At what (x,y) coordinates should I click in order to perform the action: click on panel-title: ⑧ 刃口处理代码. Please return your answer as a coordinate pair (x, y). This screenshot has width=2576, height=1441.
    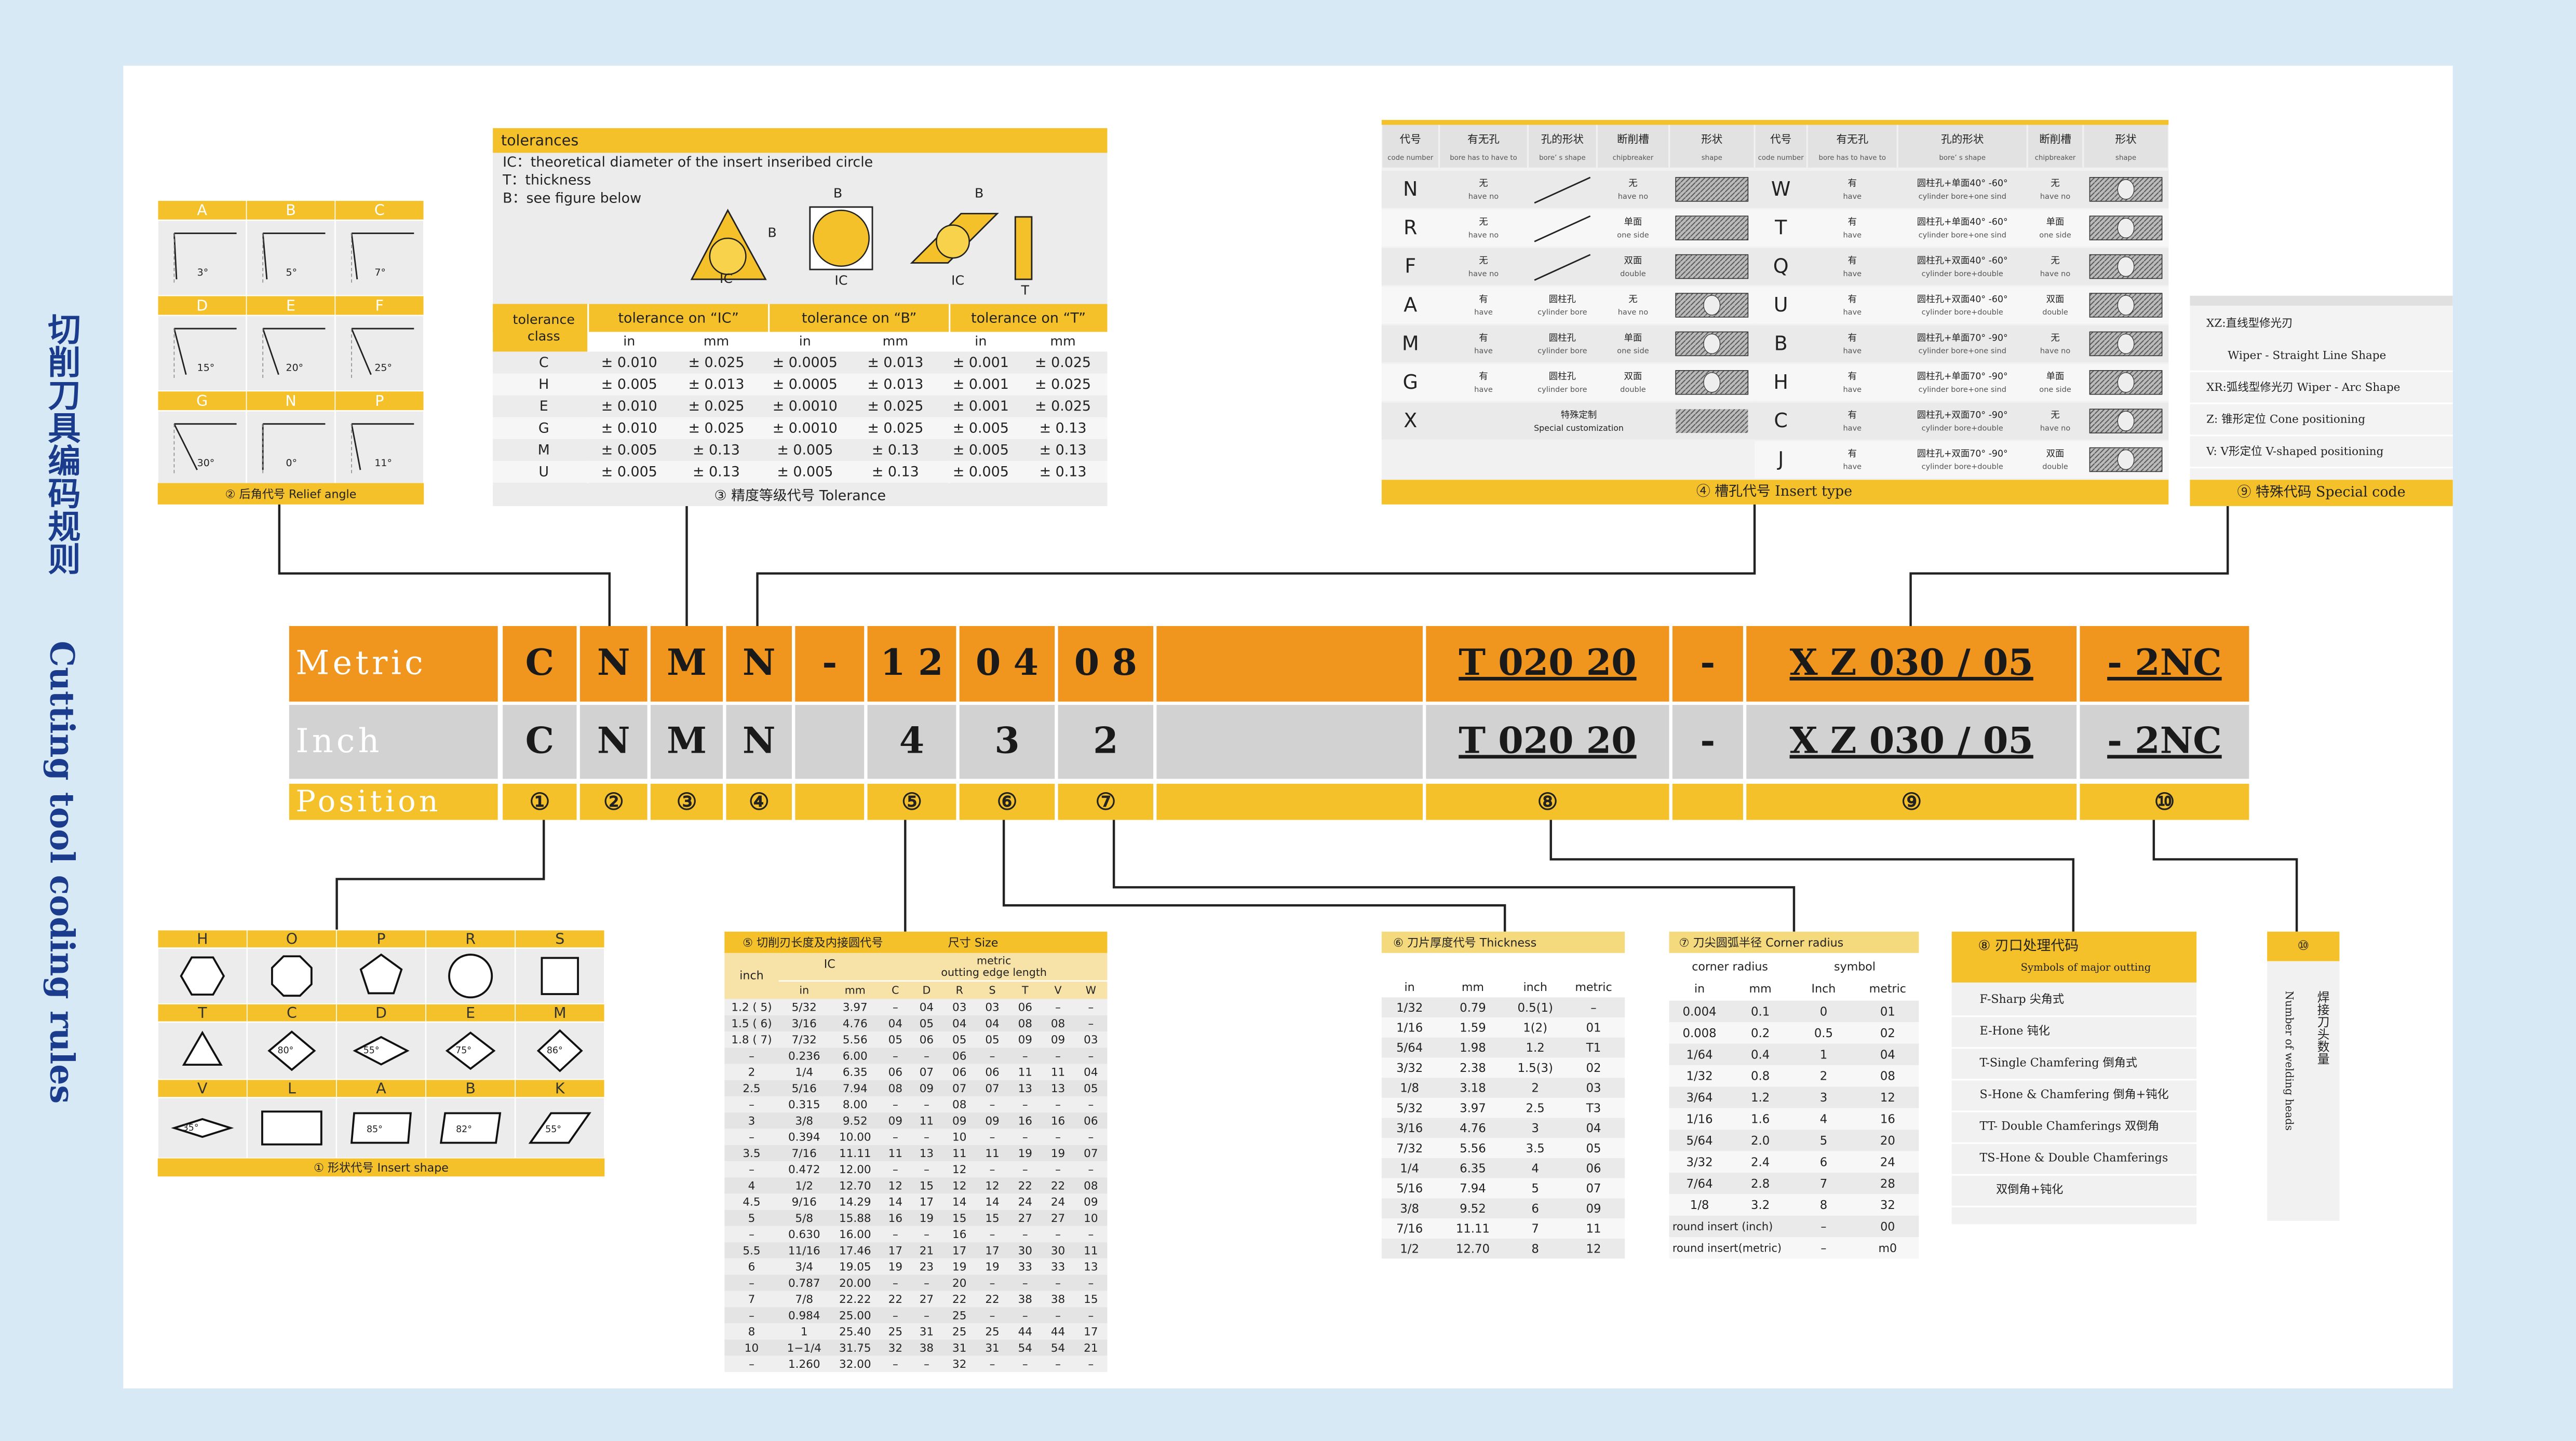
    Looking at the image, I should click on (2028, 946).